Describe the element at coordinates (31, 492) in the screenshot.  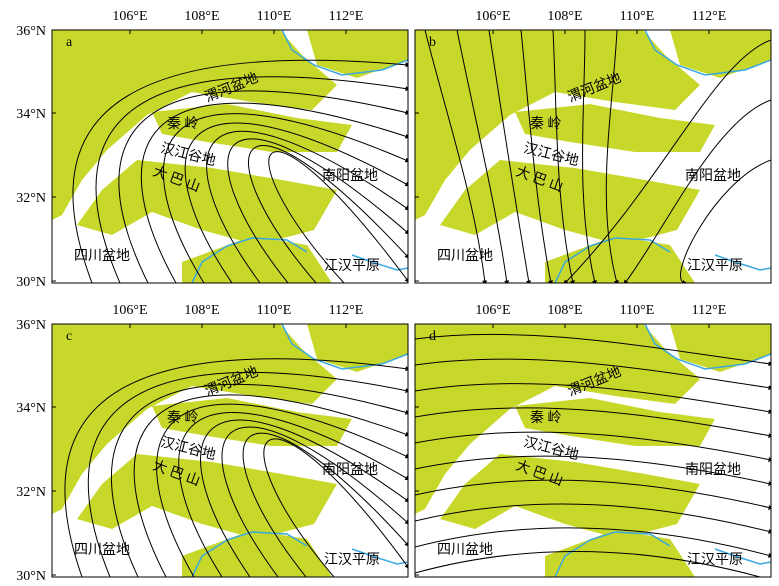
I see `lat-label: 32°N` at that location.